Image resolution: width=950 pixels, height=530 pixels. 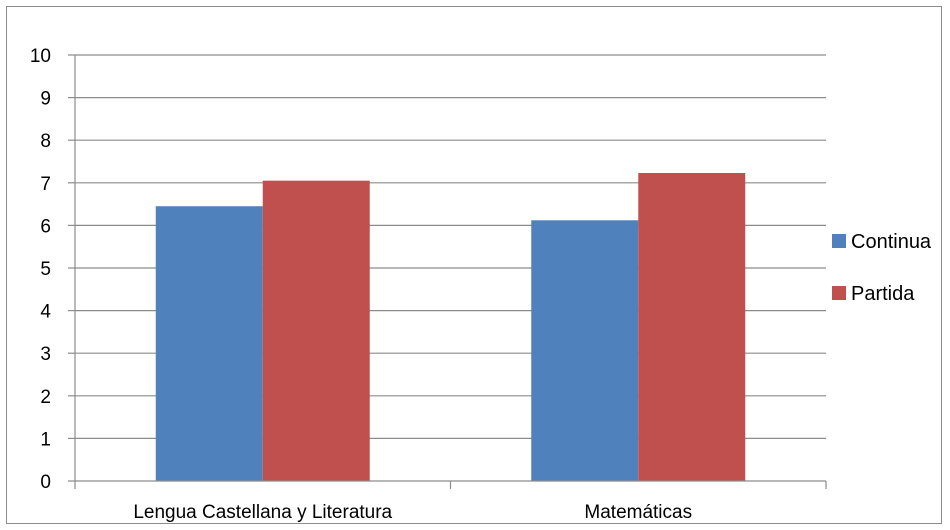 What do you see at coordinates (45, 482) in the screenshot?
I see `y-tick-label: 0` at bounding box center [45, 482].